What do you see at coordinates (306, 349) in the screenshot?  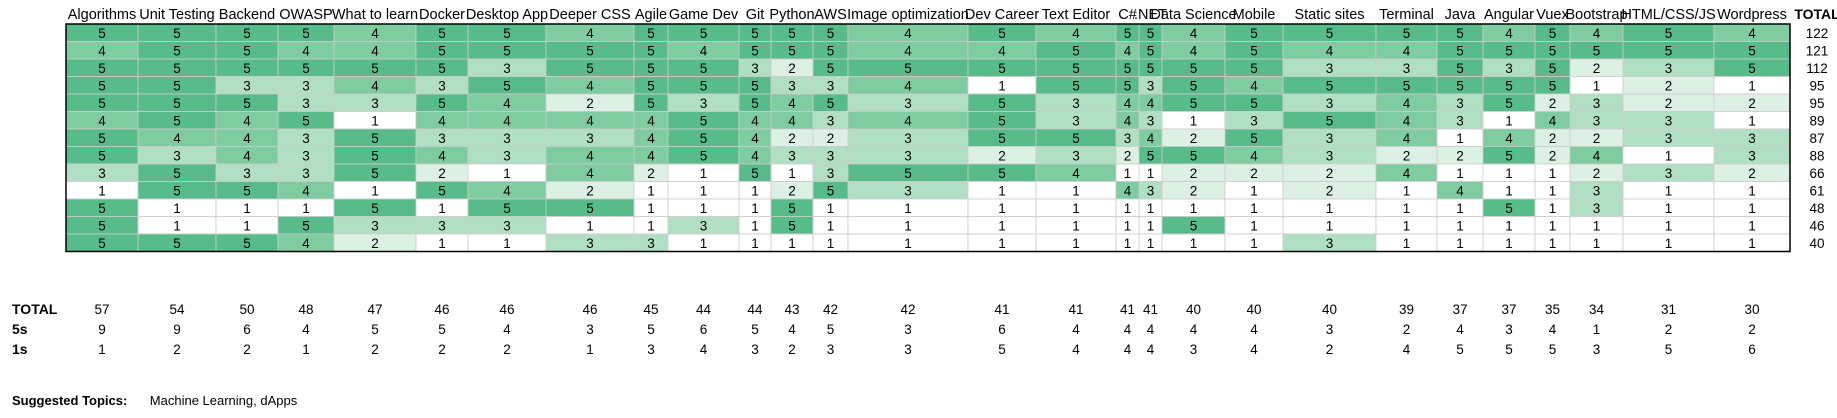 I see `column-ones-count: 1` at bounding box center [306, 349].